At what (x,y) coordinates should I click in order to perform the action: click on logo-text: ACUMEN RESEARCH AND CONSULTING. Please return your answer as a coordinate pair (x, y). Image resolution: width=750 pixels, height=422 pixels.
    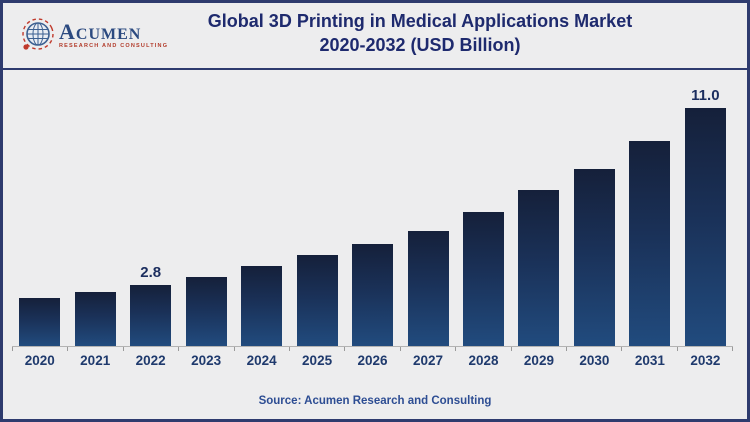
    Looking at the image, I should click on (114, 34).